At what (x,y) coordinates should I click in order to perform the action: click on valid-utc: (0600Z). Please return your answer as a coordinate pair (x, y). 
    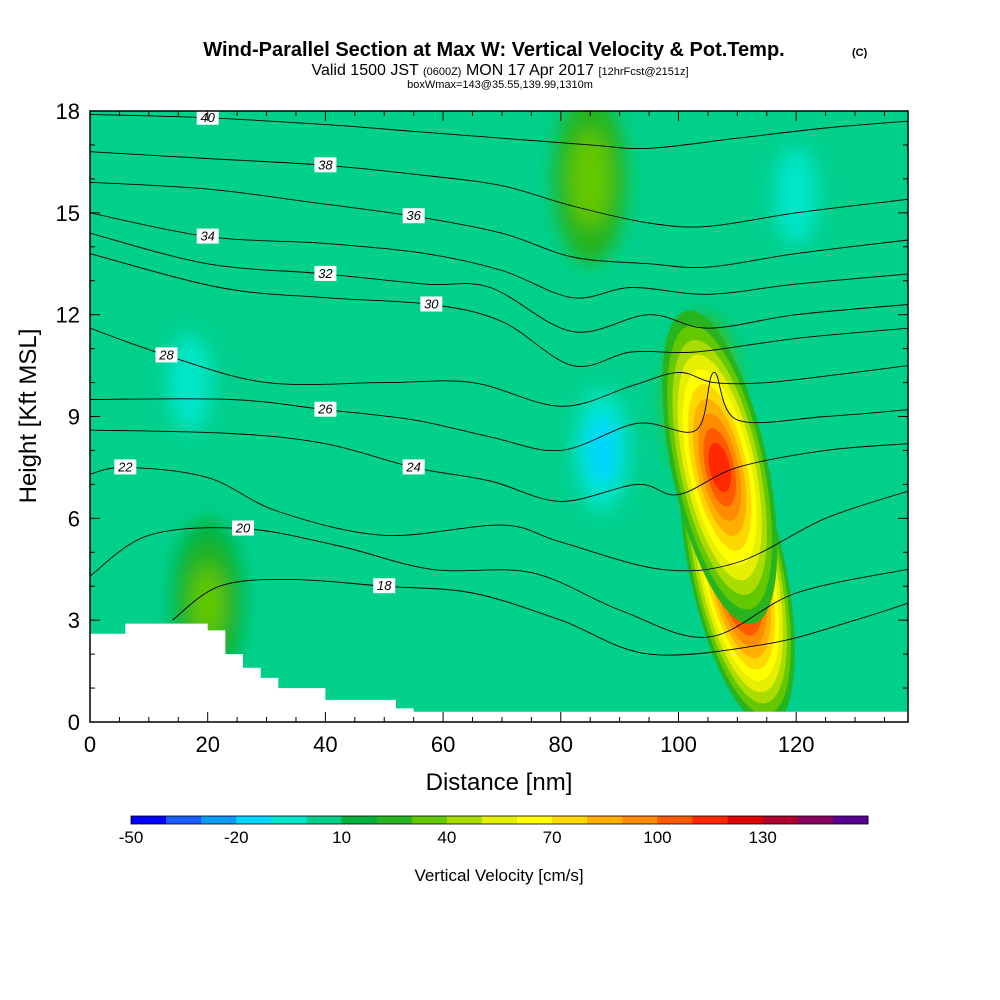
    Looking at the image, I should click on (442, 72).